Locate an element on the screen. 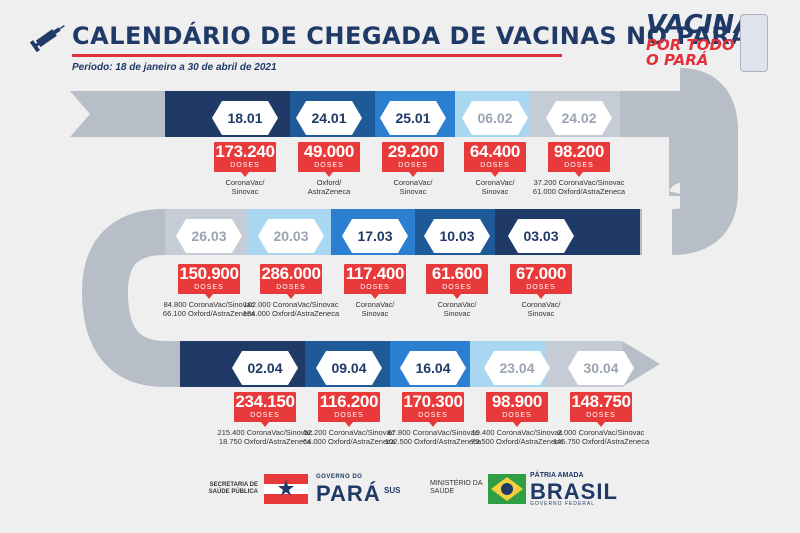 The width and height of the screenshot is (800, 533). dose-box: 98.200 DOSES is located at coordinates (579, 159).